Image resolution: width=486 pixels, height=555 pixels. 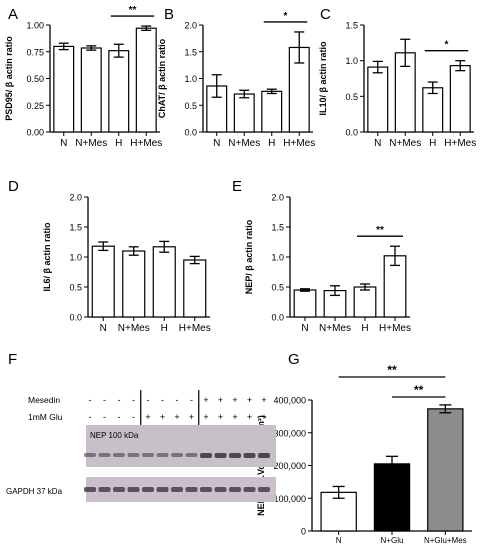 I want to click on blot-nep-strip, so click(x=181, y=446).